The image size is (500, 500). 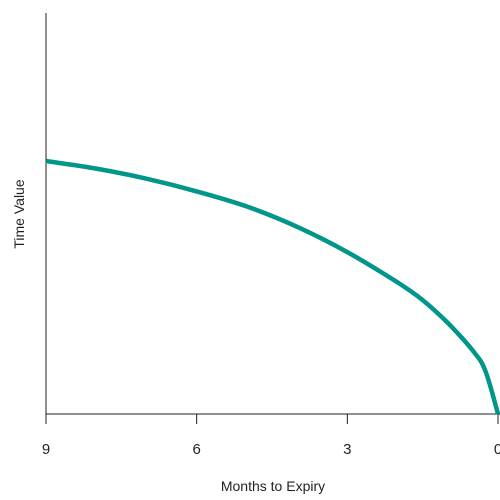 I want to click on y-axis-label: Time Value, so click(x=19, y=213).